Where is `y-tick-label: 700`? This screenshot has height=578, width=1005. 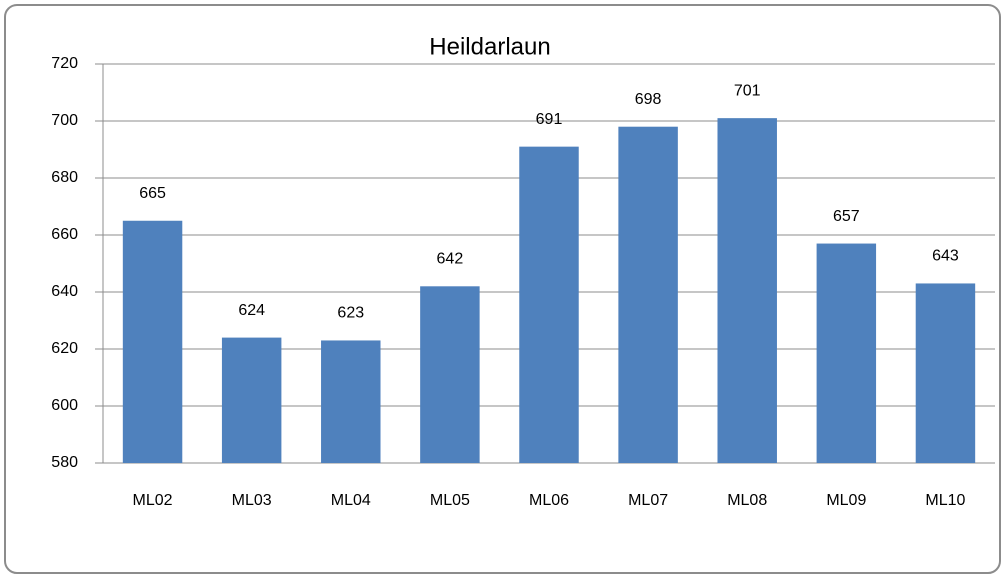 y-tick-label: 700 is located at coordinates (64, 120).